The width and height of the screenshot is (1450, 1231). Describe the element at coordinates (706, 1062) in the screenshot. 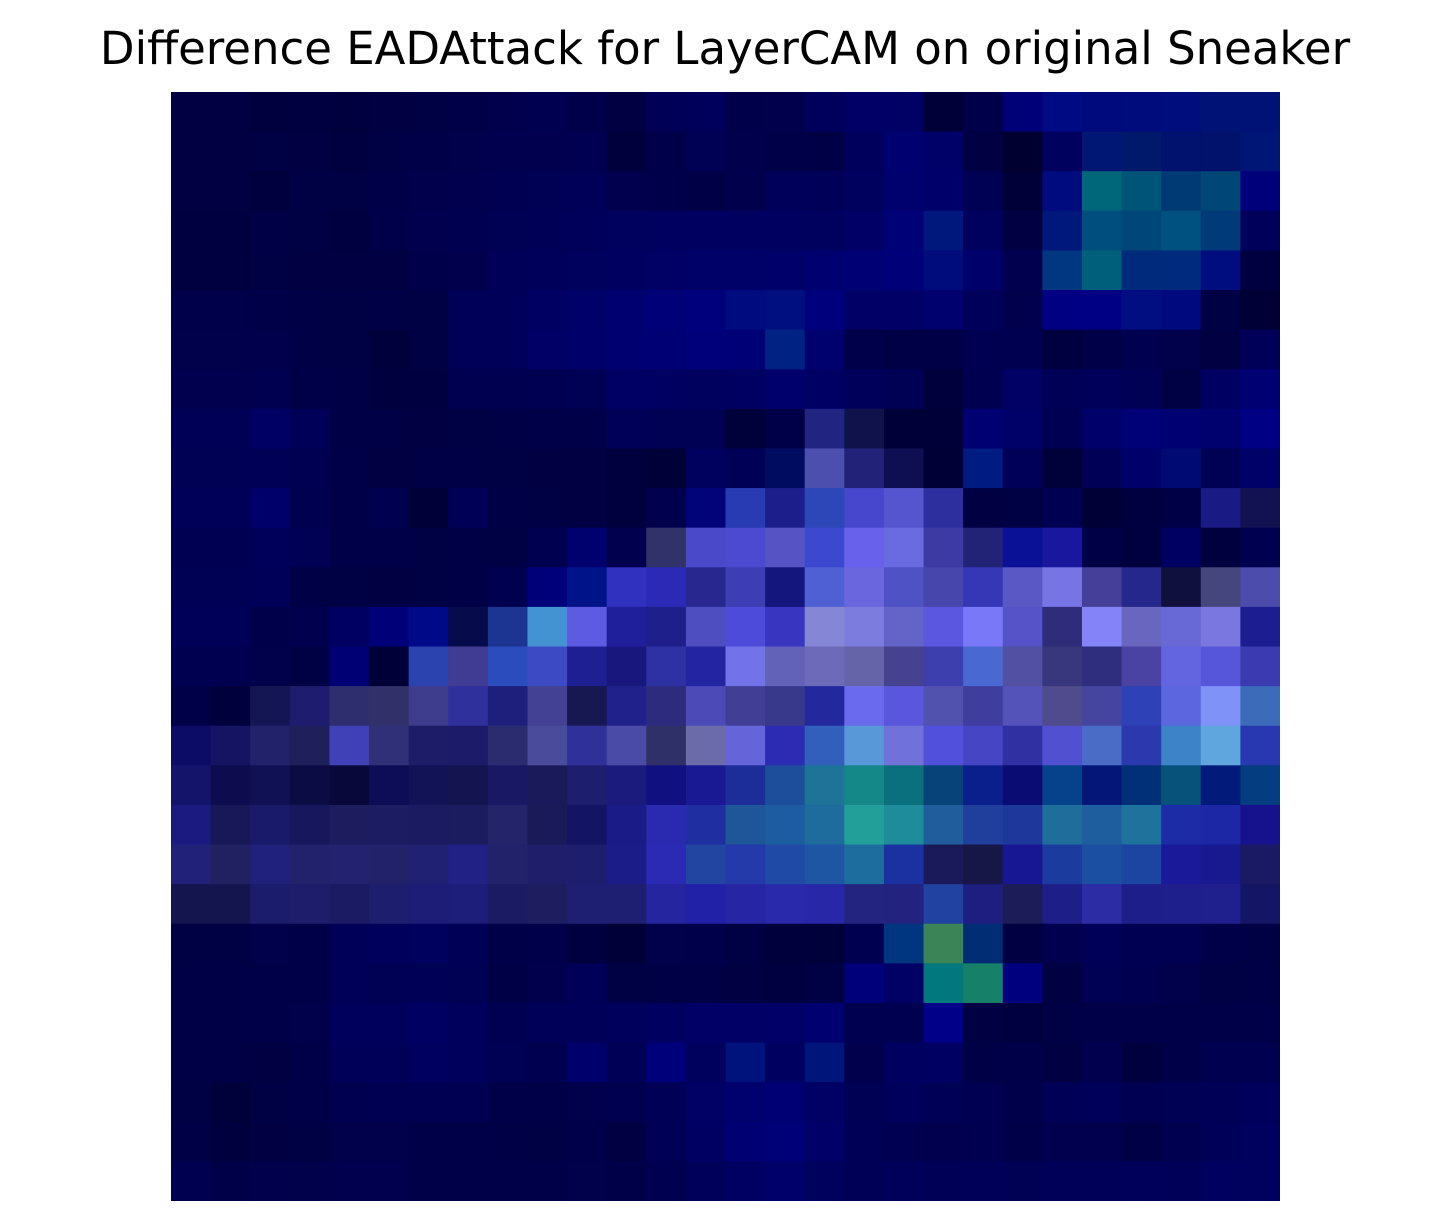

I see `heatmap-cell-r24-c13` at that location.